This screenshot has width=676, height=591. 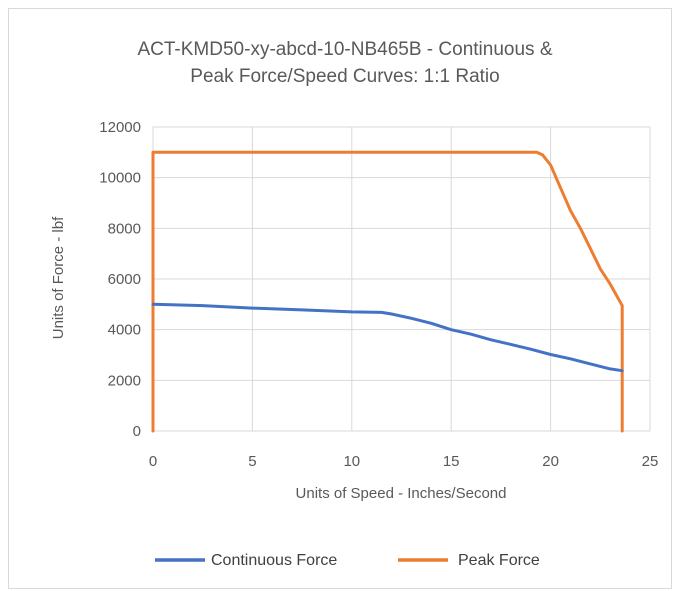 What do you see at coordinates (120, 178) in the screenshot?
I see `y-tick-label: 10000` at bounding box center [120, 178].